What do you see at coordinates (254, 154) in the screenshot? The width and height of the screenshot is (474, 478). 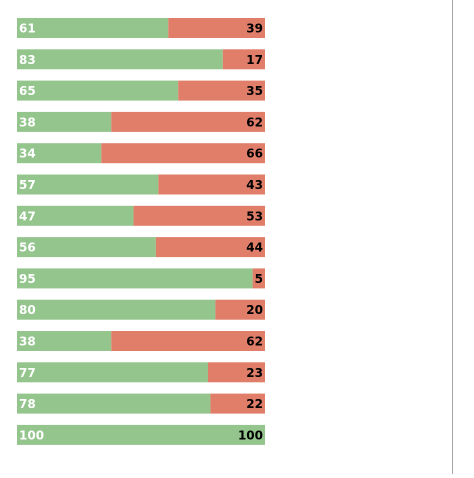 I see `value-label: 66` at bounding box center [254, 154].